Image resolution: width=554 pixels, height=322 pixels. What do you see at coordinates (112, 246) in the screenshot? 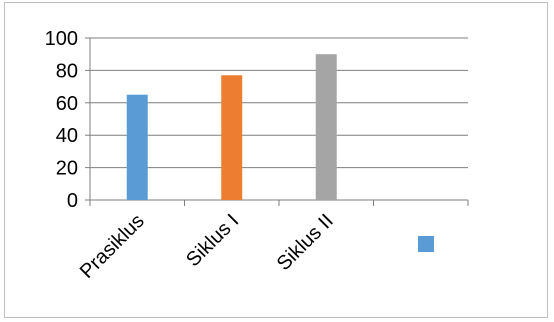
I see `x-tick-label: Prasiklus` at bounding box center [112, 246].